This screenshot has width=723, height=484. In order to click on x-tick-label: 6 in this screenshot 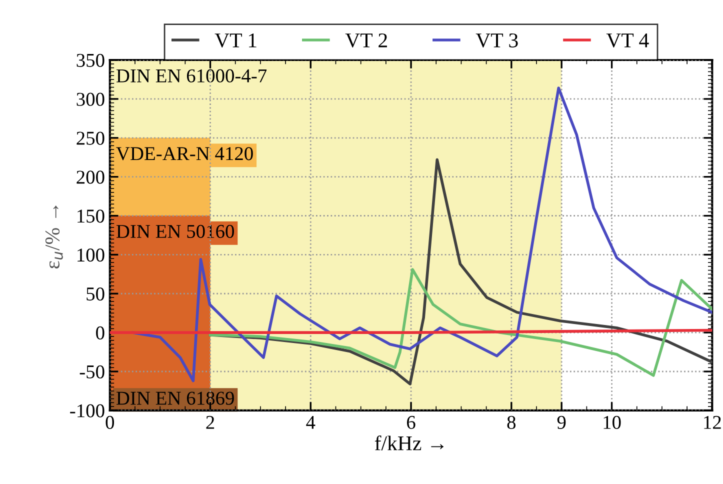, I will do `click(411, 422)`.